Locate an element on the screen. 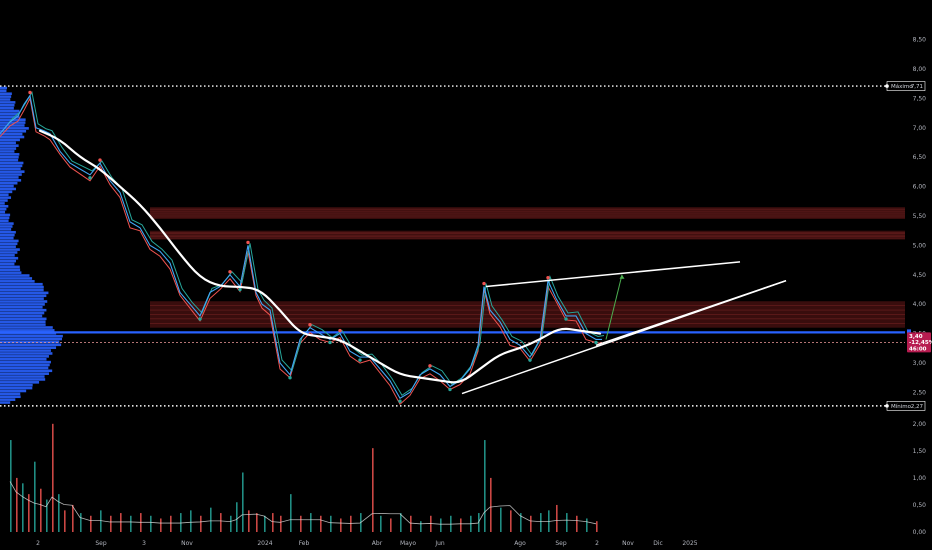 Image resolution: width=932 pixels, height=550 pixels. time-tick-label: Ago is located at coordinates (520, 543).